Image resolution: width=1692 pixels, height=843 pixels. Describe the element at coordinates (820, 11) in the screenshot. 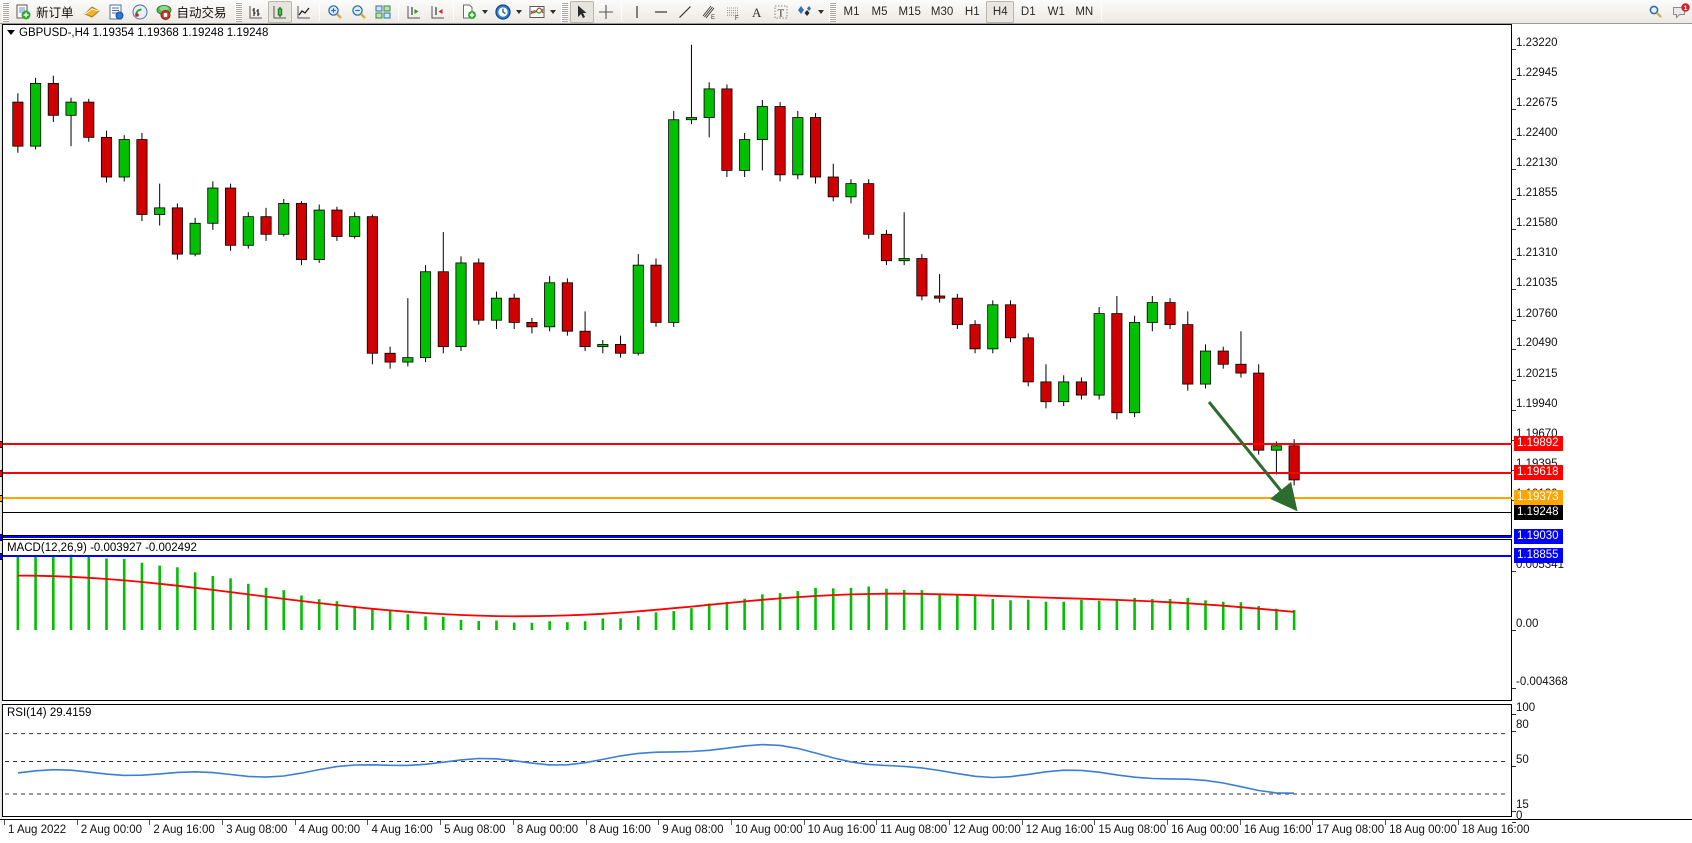

I see `shapes-chevron-down-icon` at that location.